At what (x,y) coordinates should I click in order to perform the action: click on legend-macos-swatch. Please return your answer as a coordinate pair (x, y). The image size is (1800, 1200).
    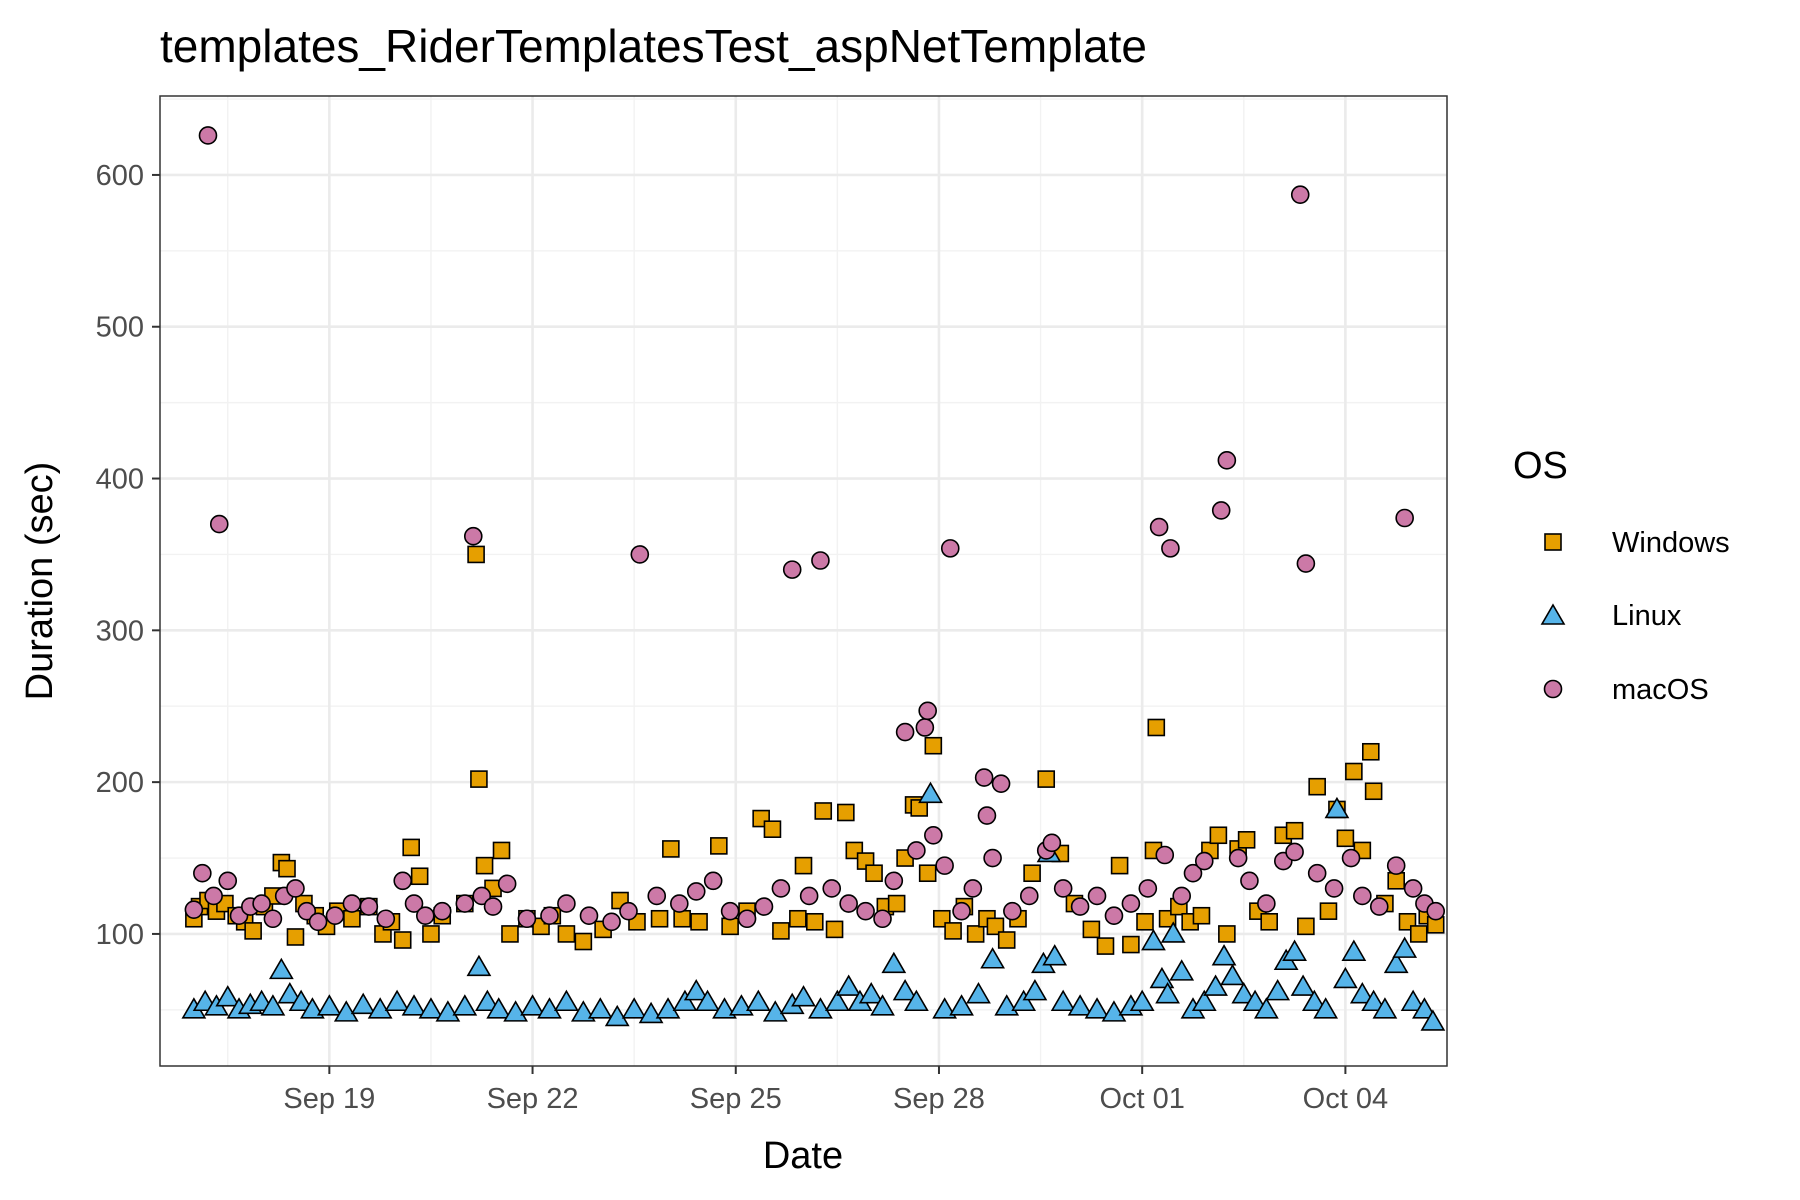
    Looking at the image, I should click on (1553, 689).